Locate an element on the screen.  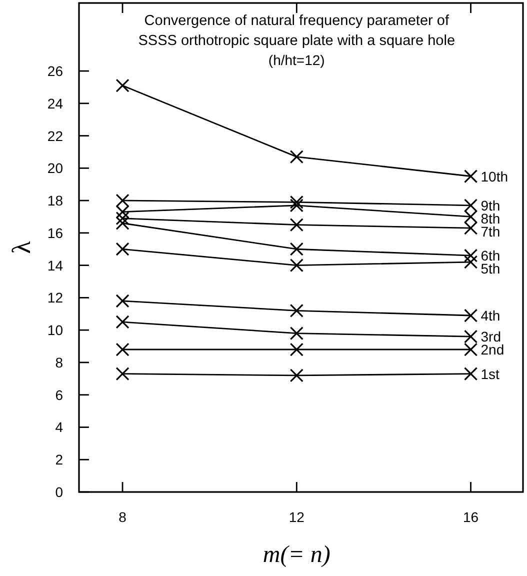
y-tick-label: 16 is located at coordinates (55, 232).